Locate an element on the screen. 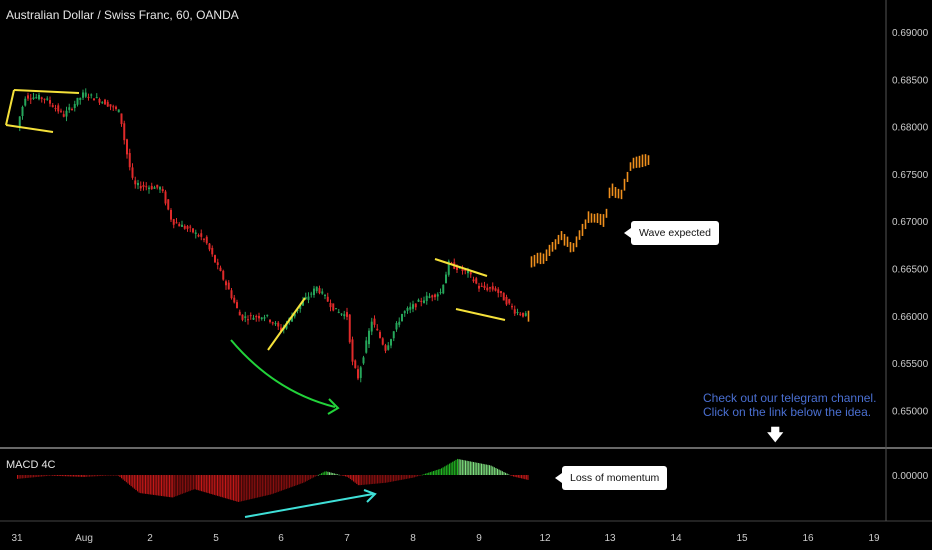 The height and width of the screenshot is (550, 932). price-tick-label: 0.68000 is located at coordinates (910, 128).